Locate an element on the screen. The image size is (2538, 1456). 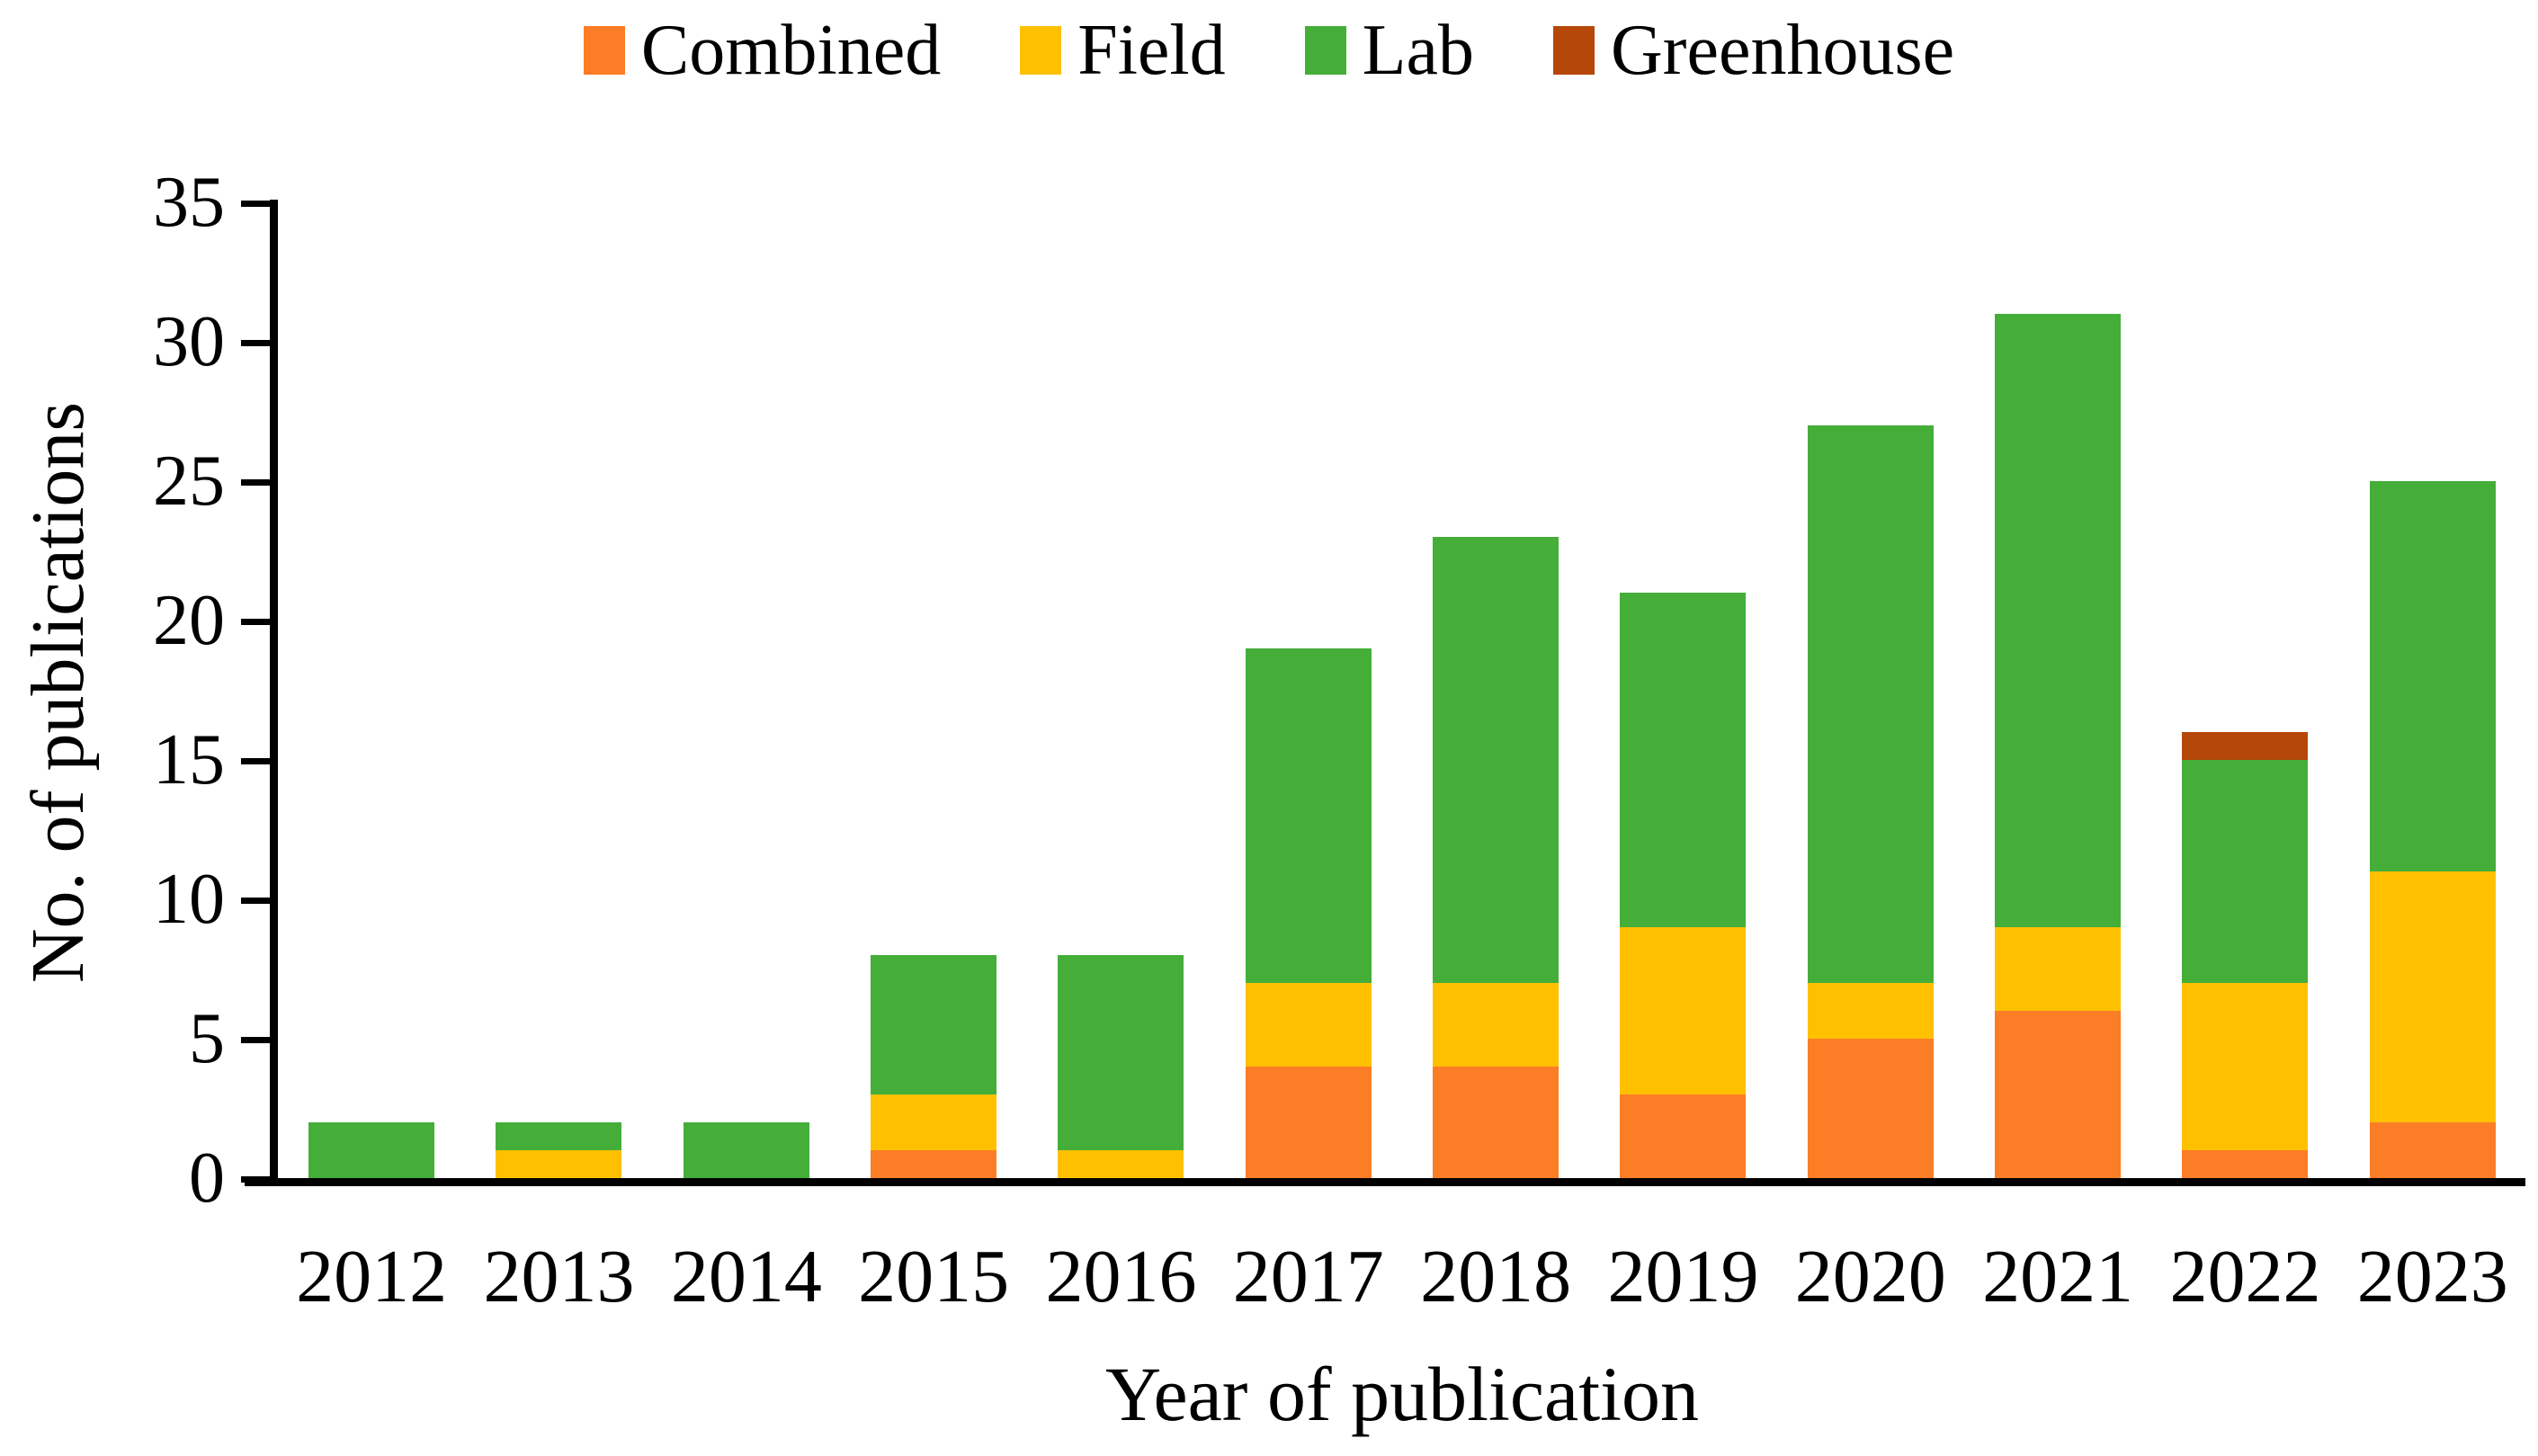
bar-2017 is located at coordinates (1308, 913).